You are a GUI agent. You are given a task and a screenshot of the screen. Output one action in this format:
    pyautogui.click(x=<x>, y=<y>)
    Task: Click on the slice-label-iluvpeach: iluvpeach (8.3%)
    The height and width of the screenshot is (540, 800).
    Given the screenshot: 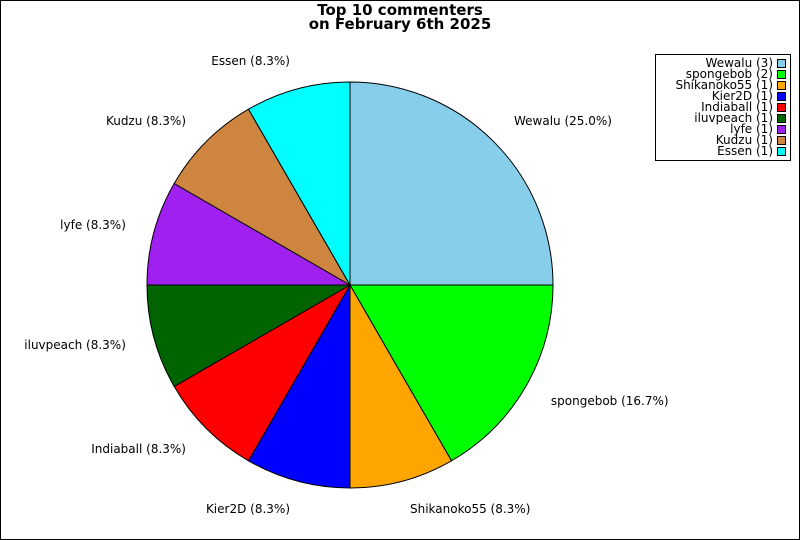 What is the action you would take?
    pyautogui.click(x=75, y=345)
    